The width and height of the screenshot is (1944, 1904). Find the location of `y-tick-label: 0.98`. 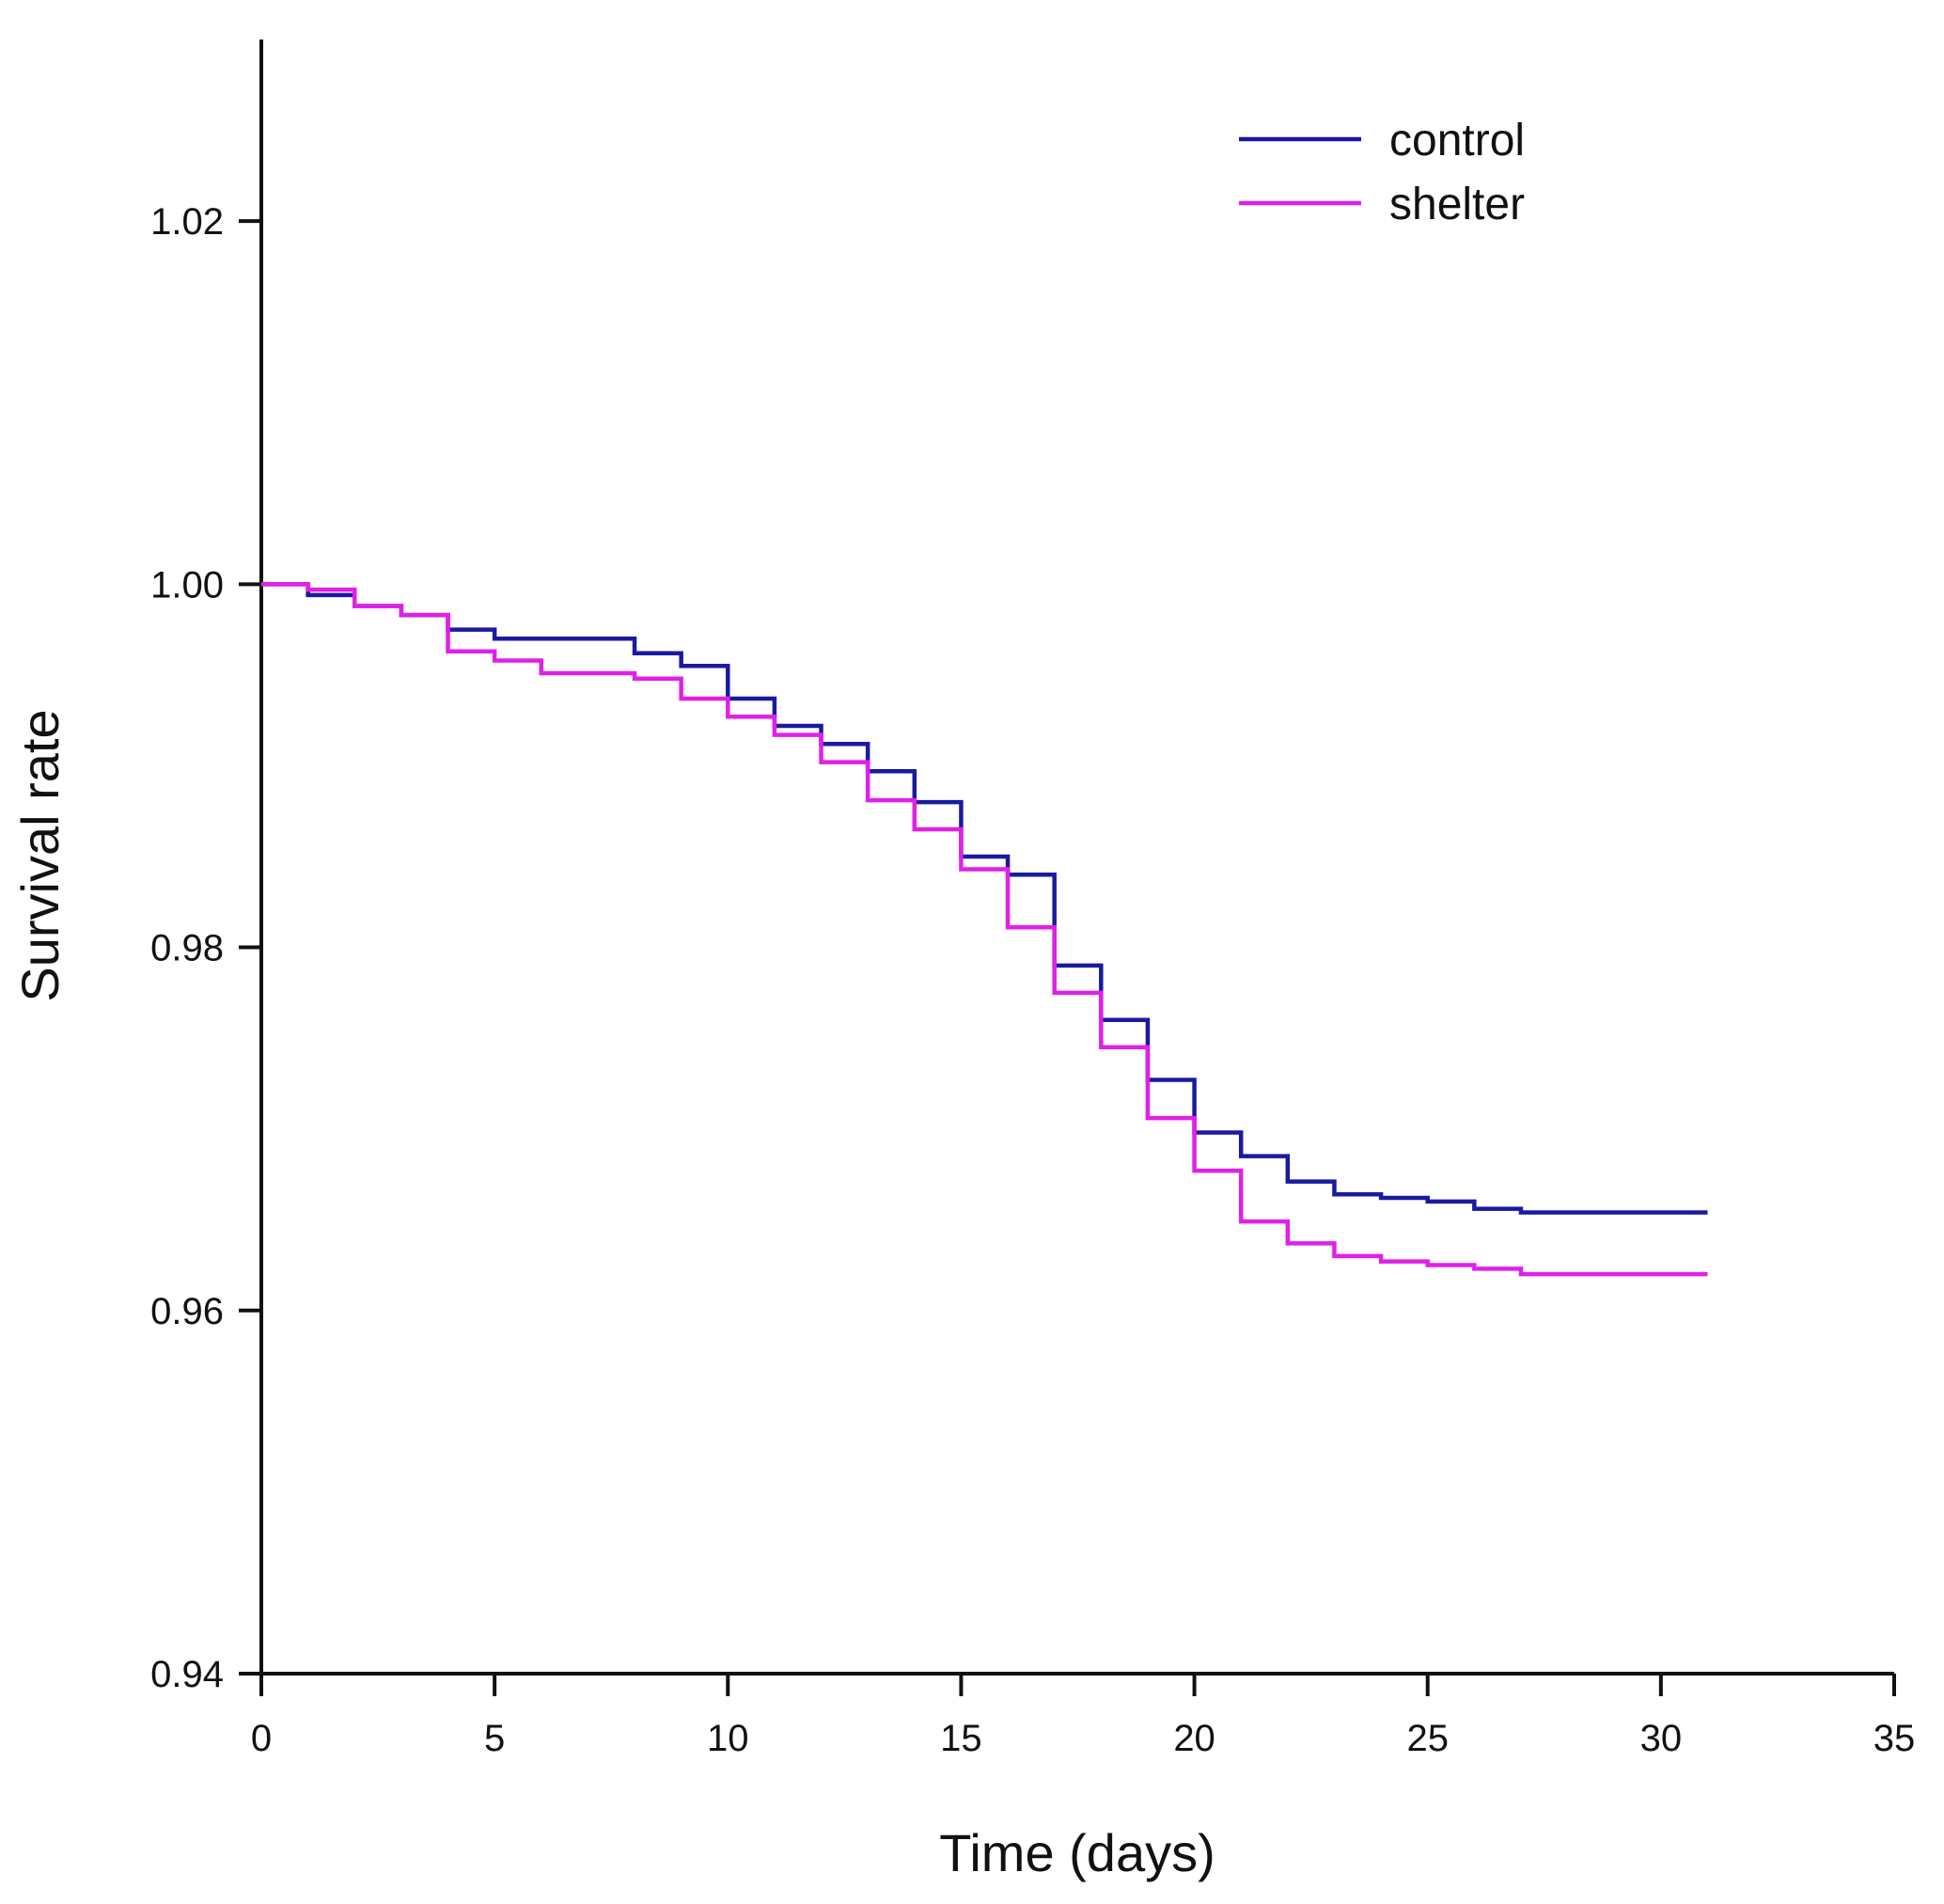

y-tick-label: 0.98 is located at coordinates (187, 948).